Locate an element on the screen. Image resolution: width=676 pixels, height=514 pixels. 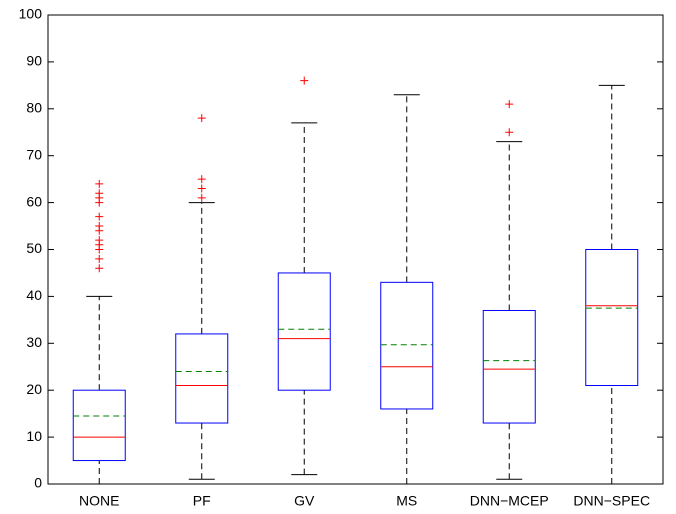
x-tick-label: GV is located at coordinates (304, 501).